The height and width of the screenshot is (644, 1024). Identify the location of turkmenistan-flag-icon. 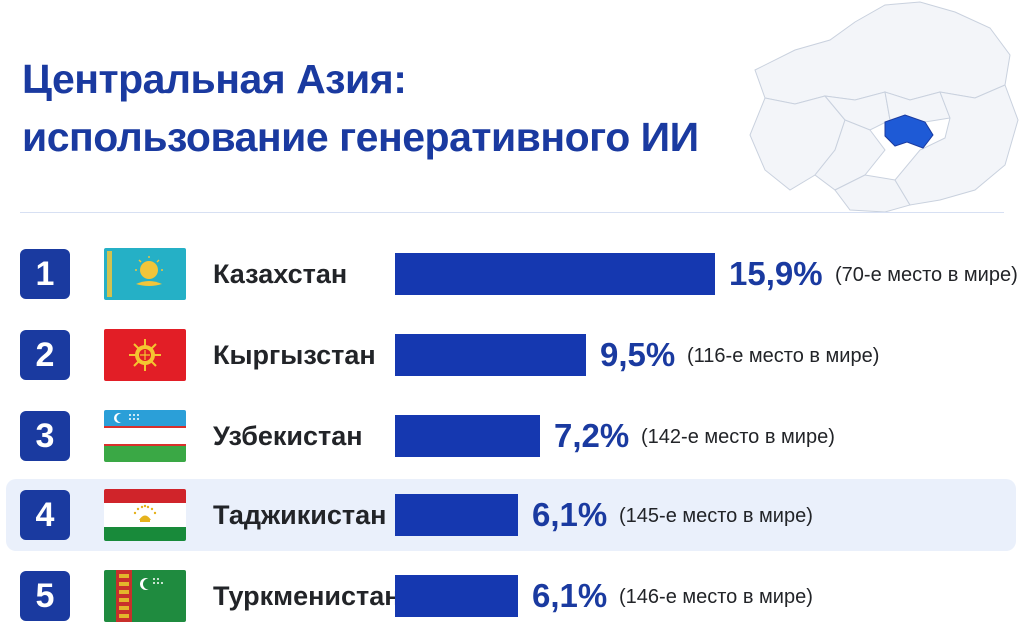
(145, 596).